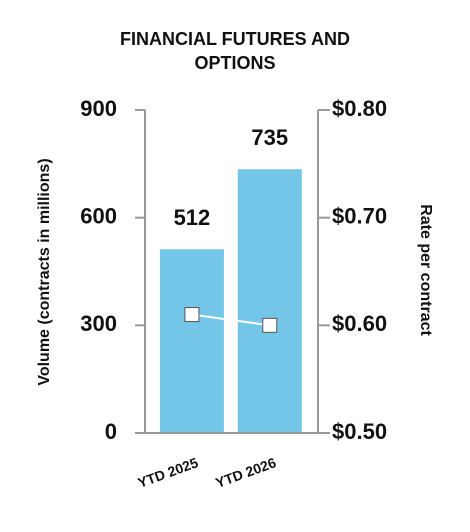 The height and width of the screenshot is (532, 470). Describe the element at coordinates (192, 217) in the screenshot. I see `value-label: 512` at that location.